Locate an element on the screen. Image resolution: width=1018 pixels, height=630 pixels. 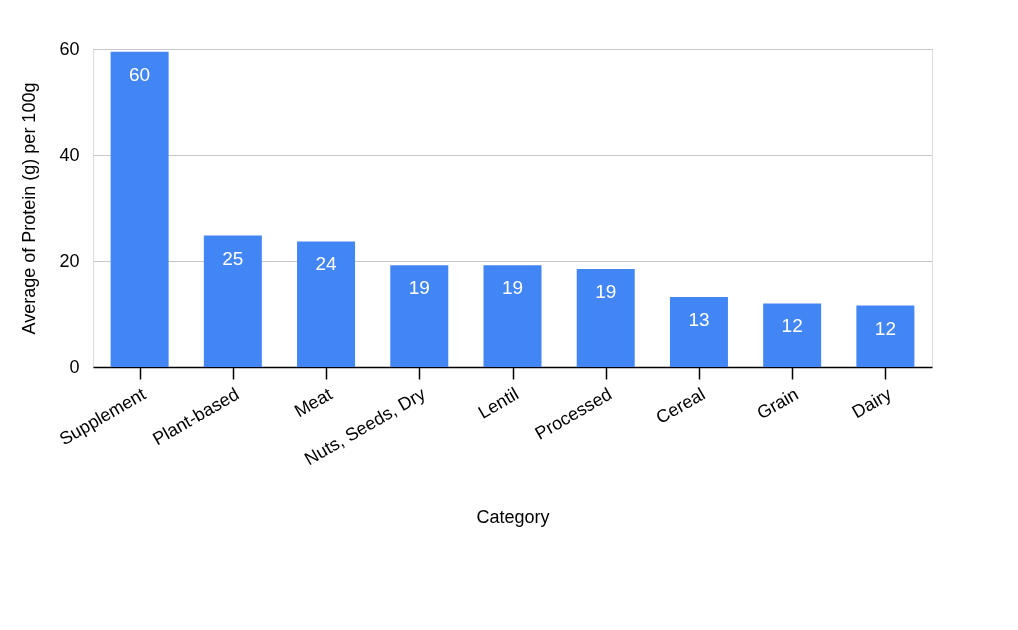
y-tick-label: 20 is located at coordinates (69, 260).